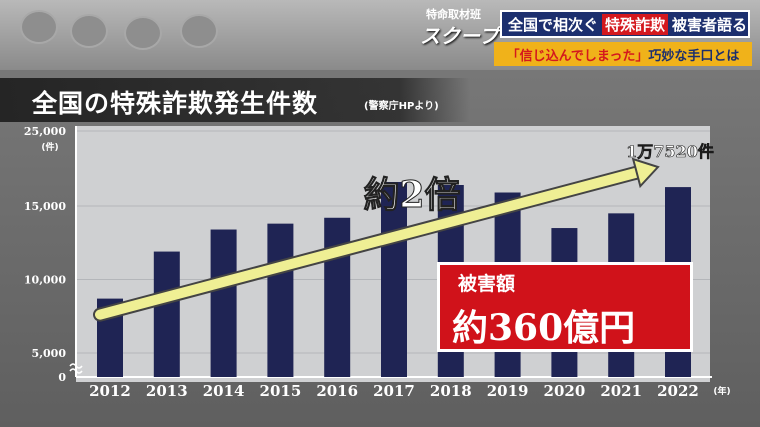 This screenshot has width=760, height=427. Describe the element at coordinates (553, 24) in the screenshot. I see `headline-prefix: 全国で相次ぐ` at that location.